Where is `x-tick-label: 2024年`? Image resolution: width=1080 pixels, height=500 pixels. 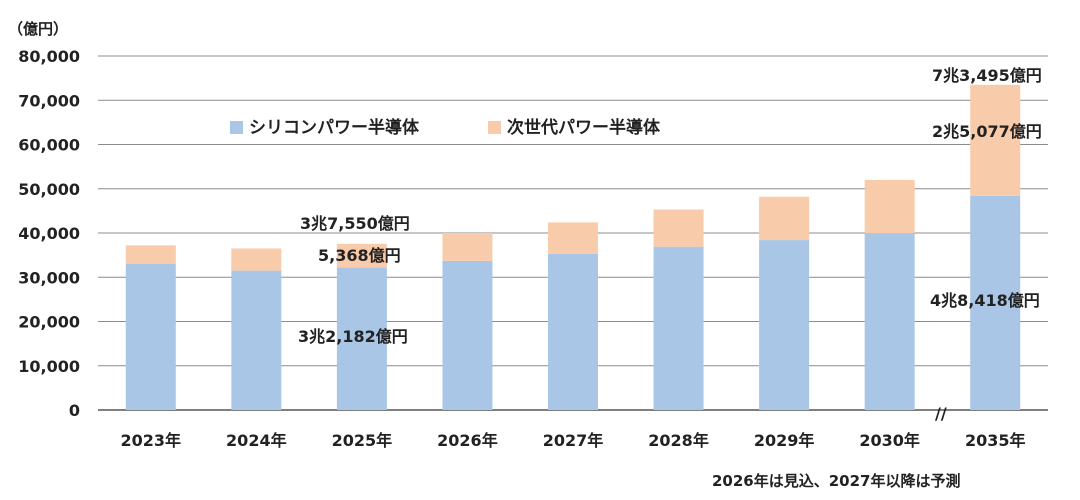 x-tick-label: 2024年 is located at coordinates (256, 440).